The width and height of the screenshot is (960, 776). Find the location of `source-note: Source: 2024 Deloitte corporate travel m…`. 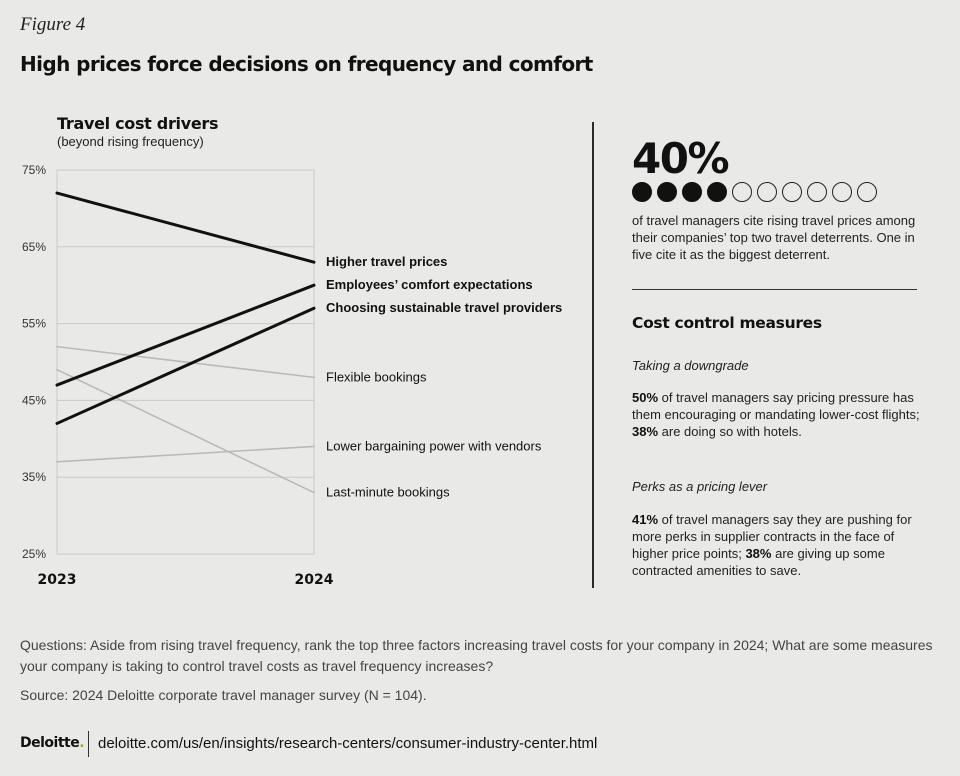

source-note: Source: 2024 Deloitte corporate travel m… is located at coordinates (223, 695).